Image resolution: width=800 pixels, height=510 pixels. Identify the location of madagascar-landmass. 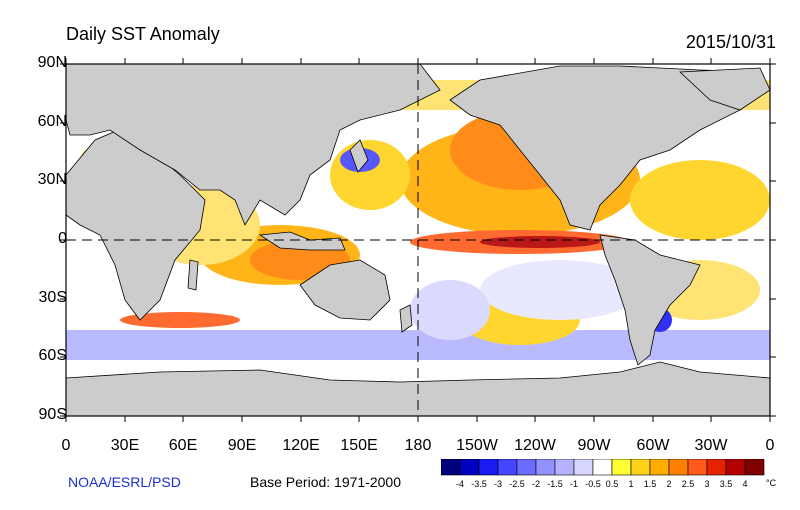
(193, 275).